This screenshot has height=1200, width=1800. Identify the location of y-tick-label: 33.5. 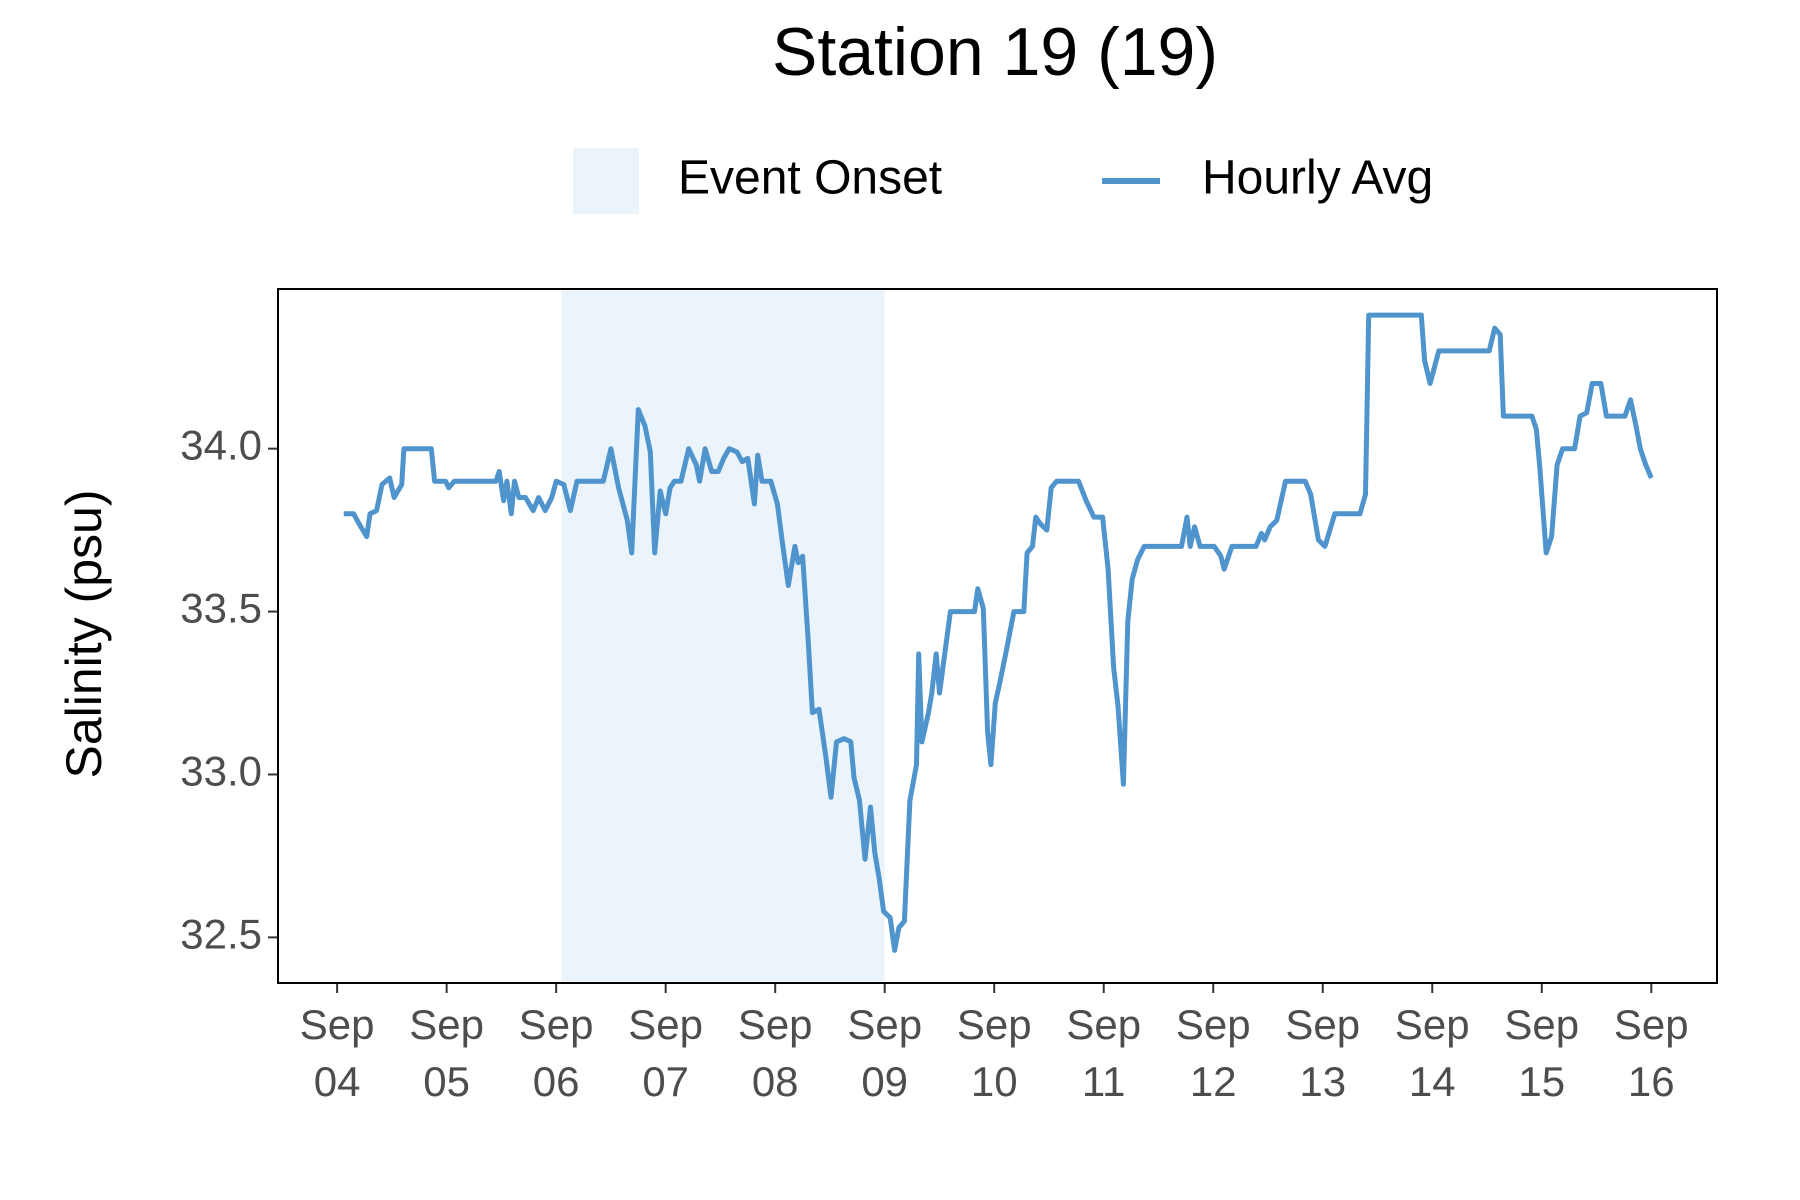
(221, 608).